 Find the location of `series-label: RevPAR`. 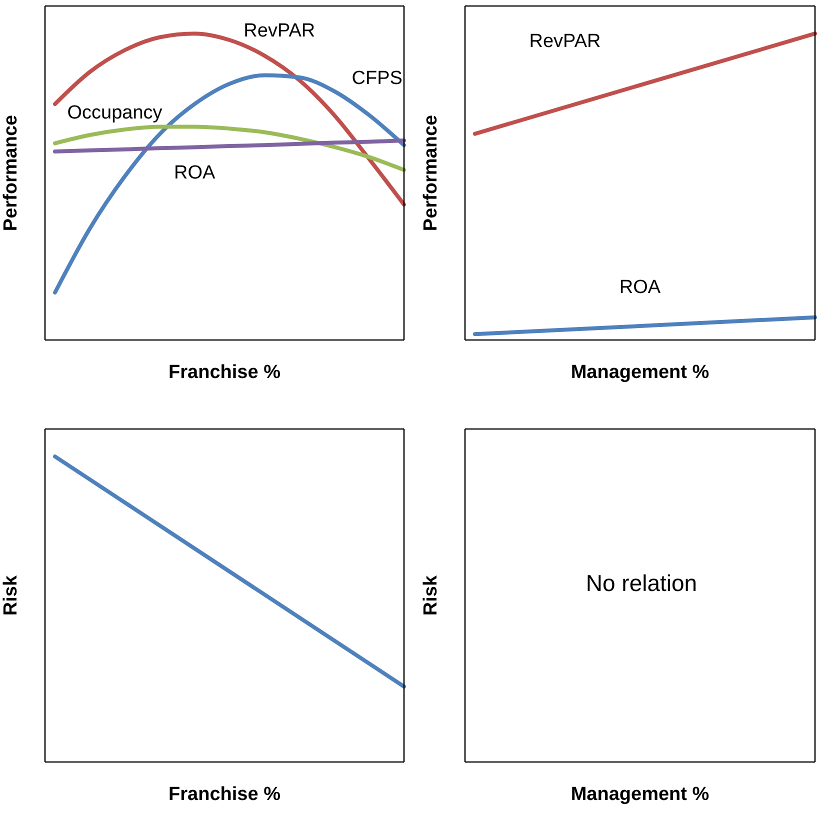

series-label: RevPAR is located at coordinates (280, 31).